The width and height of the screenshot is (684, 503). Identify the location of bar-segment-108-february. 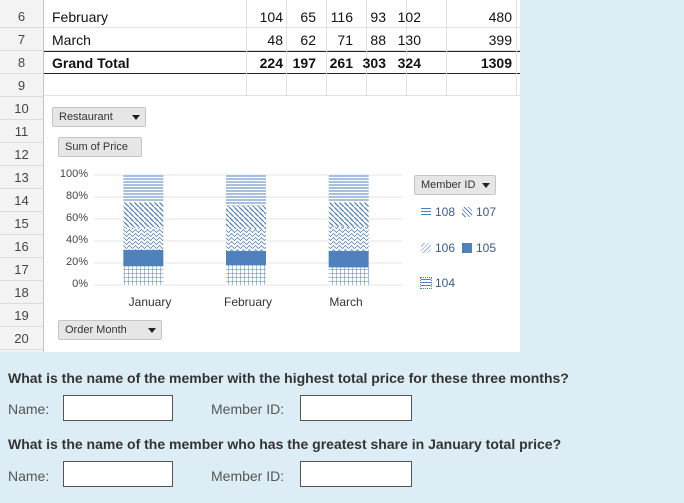
(246, 190).